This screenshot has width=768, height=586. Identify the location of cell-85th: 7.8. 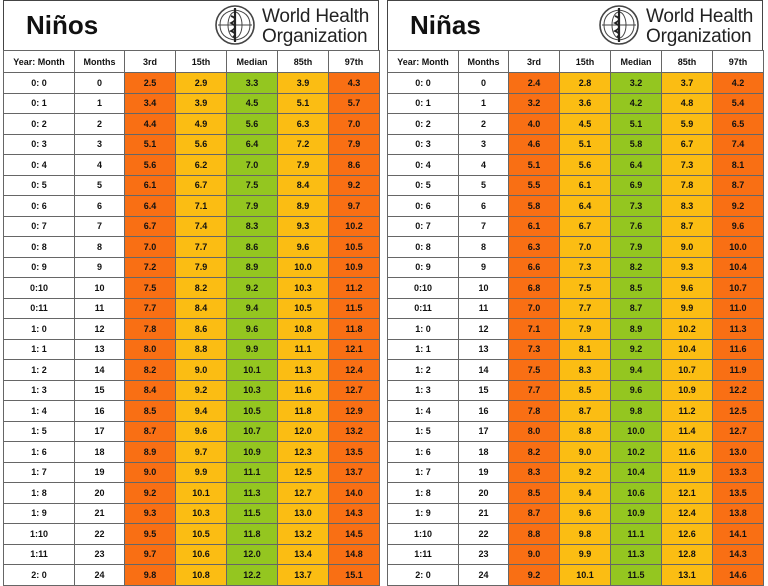
(687, 185).